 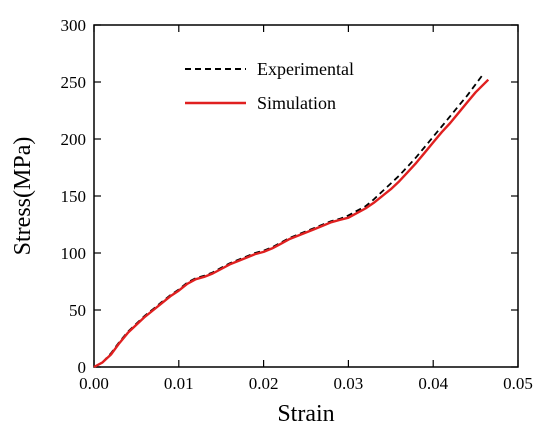 What do you see at coordinates (77, 310) in the screenshot?
I see `y-tick-label: 50` at bounding box center [77, 310].